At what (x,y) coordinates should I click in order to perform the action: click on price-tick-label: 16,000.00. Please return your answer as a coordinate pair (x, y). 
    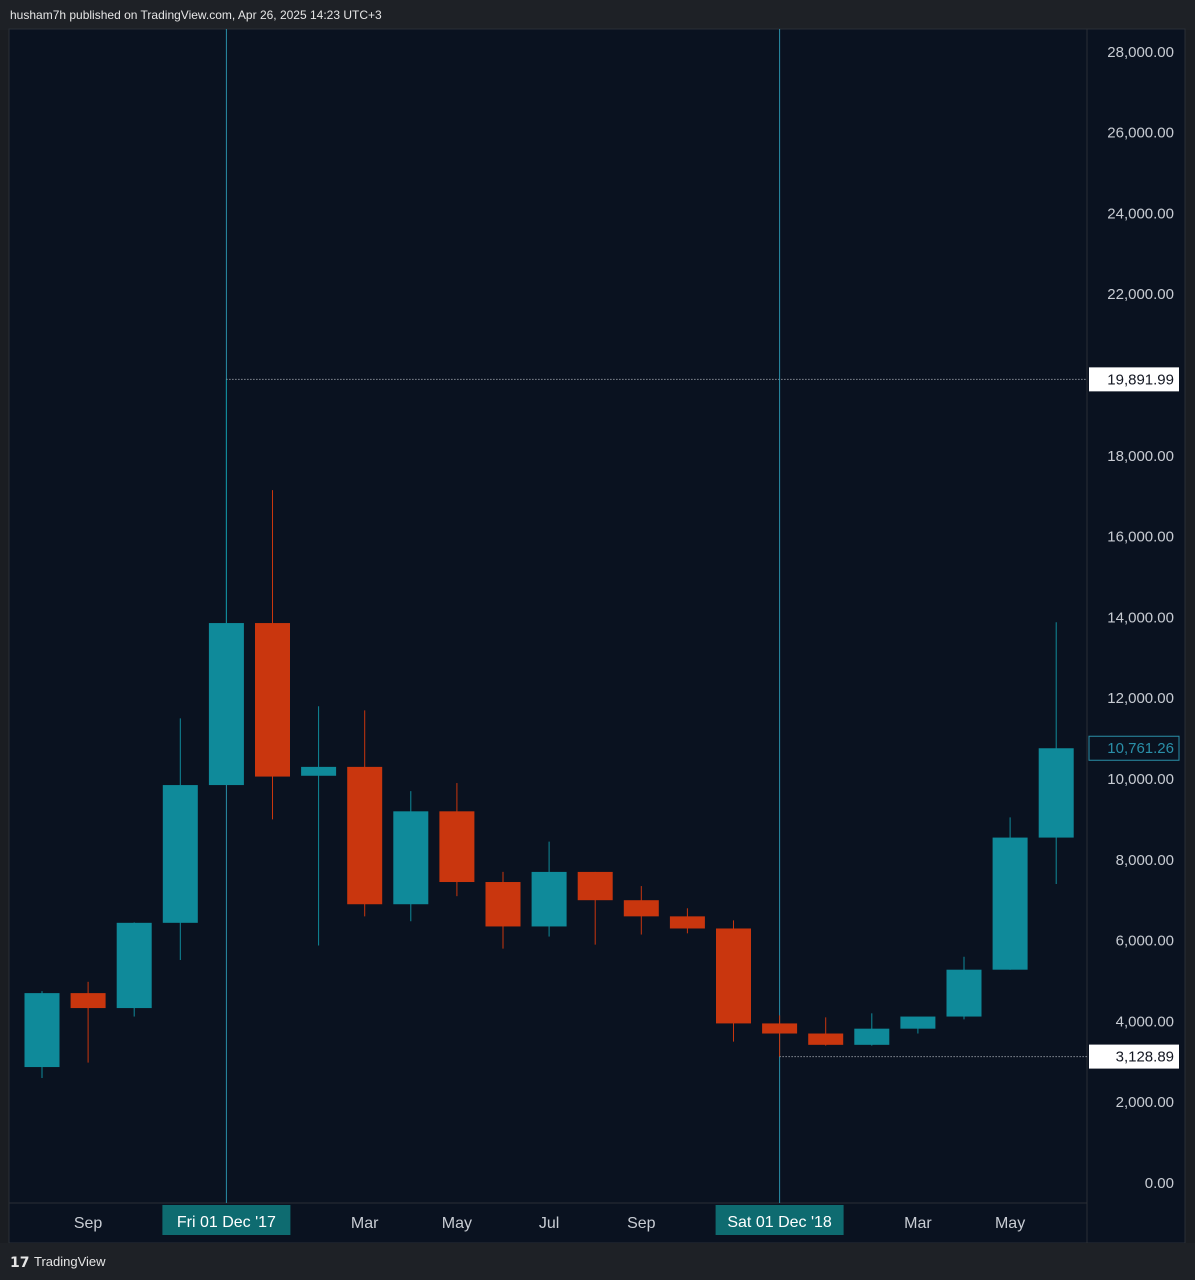
    Looking at the image, I should click on (1140, 537).